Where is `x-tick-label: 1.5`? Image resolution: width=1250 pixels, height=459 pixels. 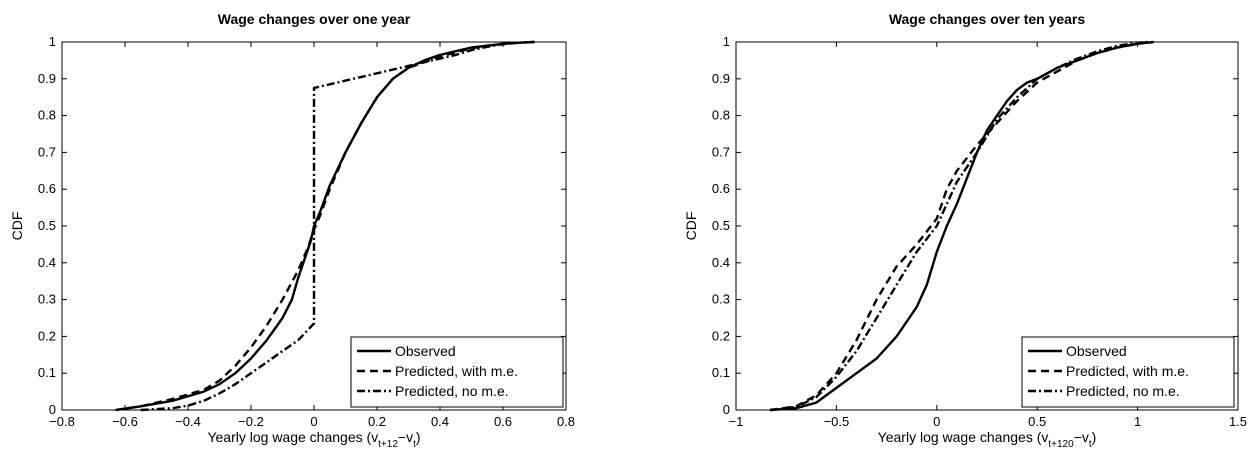 x-tick-label: 1.5 is located at coordinates (1238, 421).